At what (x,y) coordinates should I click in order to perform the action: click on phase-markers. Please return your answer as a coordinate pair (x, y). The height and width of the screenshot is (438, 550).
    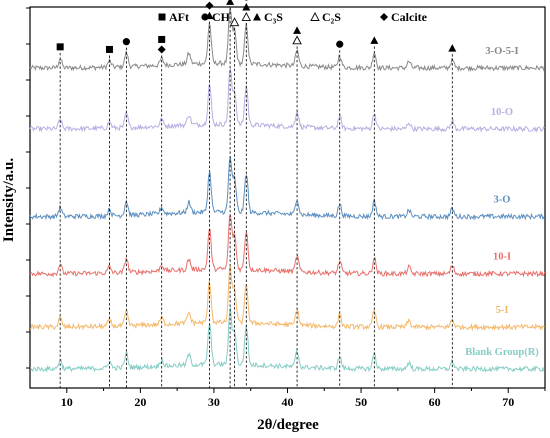
    Looking at the image, I should click on (256, 27).